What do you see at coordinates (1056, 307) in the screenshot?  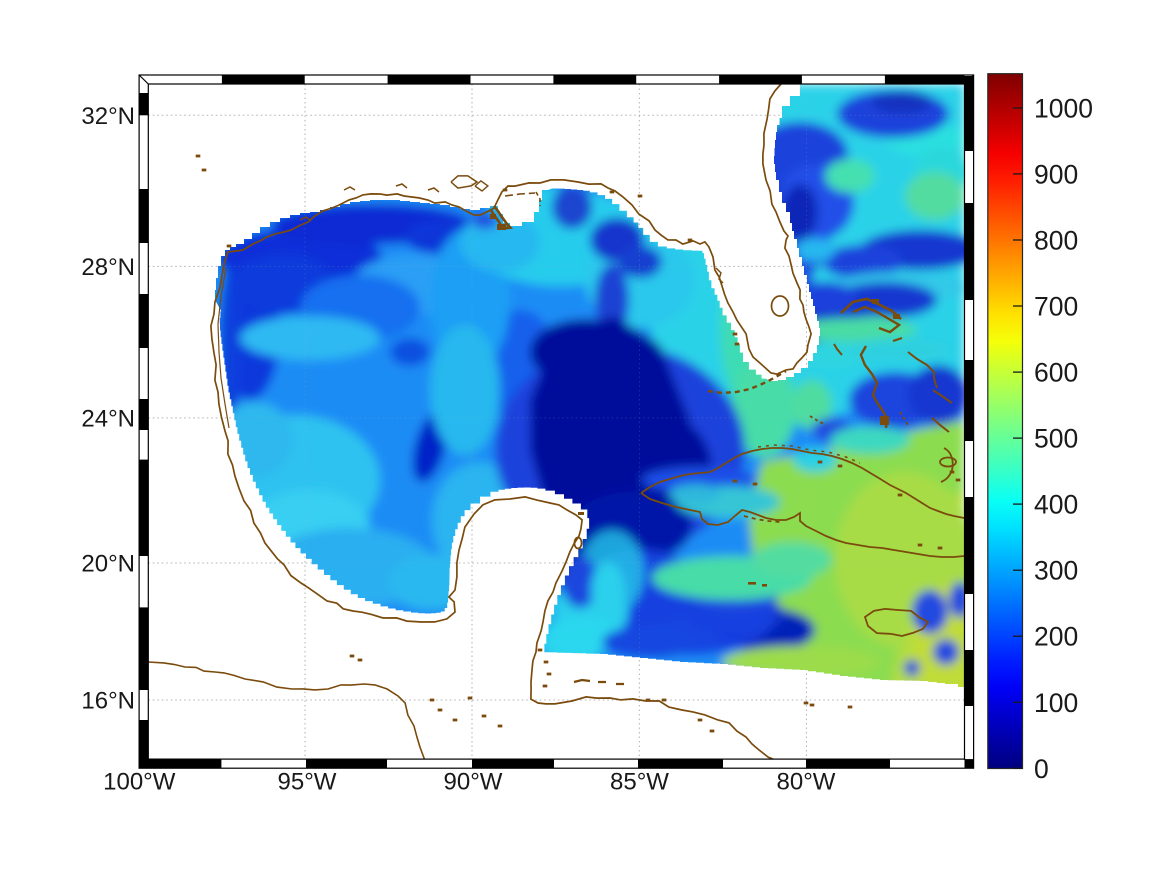 I see `svg-text: 700` at bounding box center [1056, 307].